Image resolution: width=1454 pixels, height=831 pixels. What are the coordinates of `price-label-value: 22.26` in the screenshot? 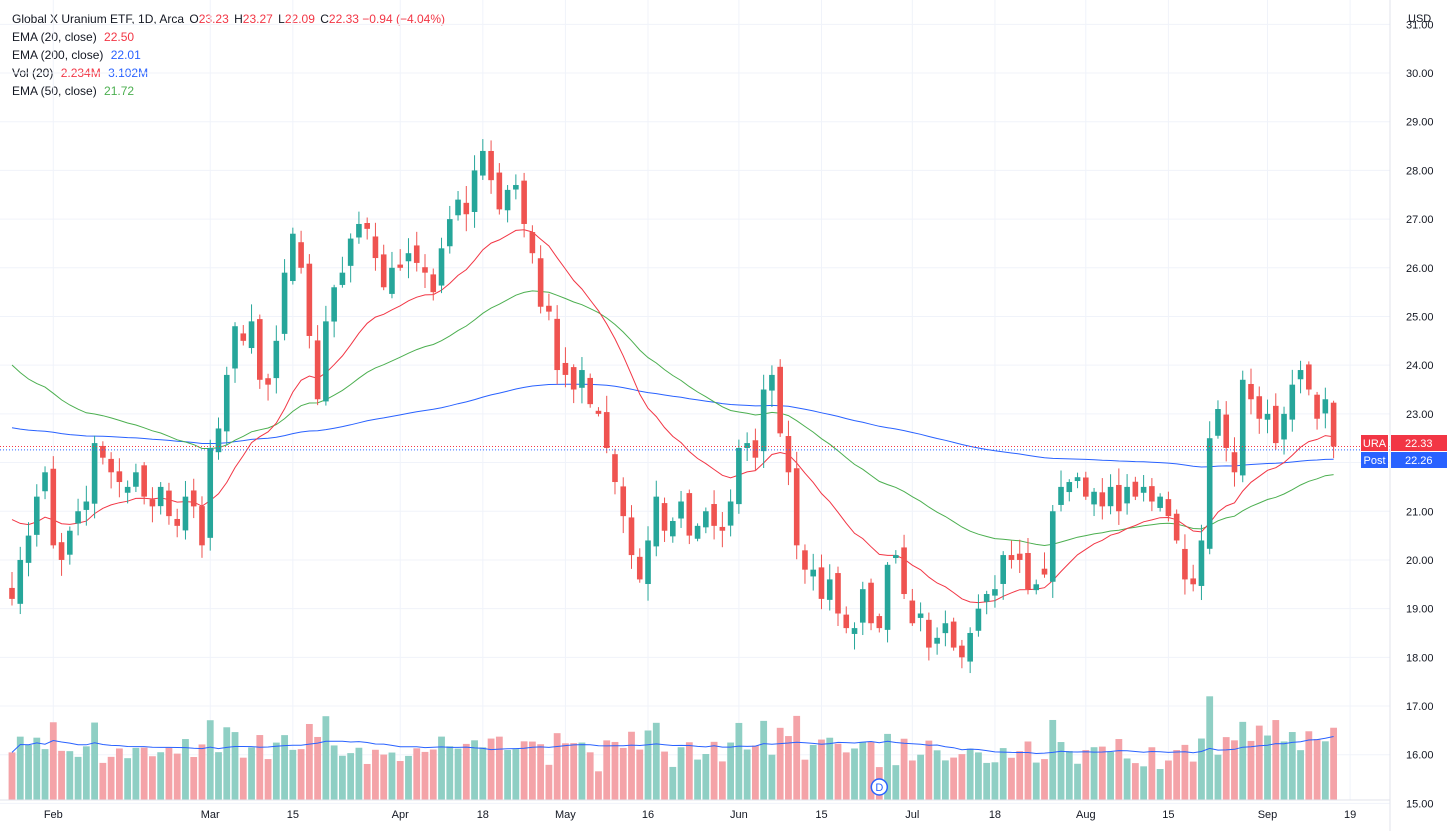 It's located at (1419, 461).